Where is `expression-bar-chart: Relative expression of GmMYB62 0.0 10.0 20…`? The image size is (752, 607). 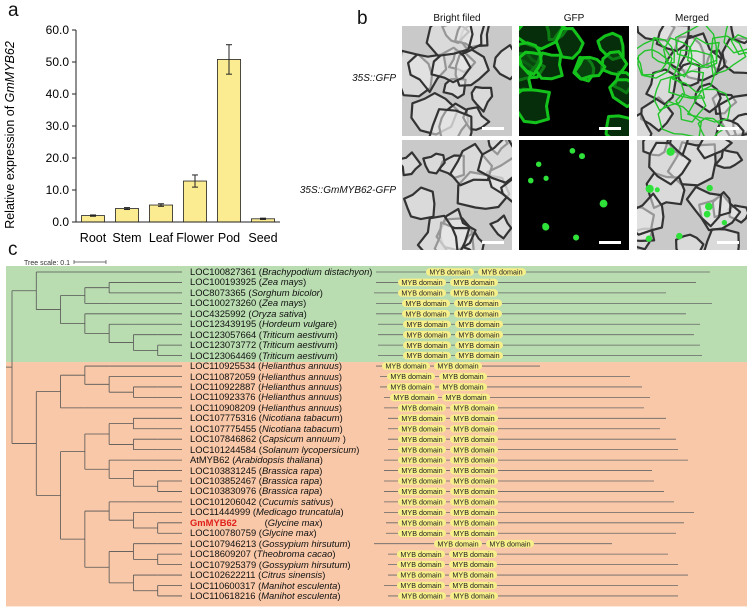
expression-bar-chart: Relative expression of GmMYB62 0.0 10.0 20… is located at coordinates (141, 134).